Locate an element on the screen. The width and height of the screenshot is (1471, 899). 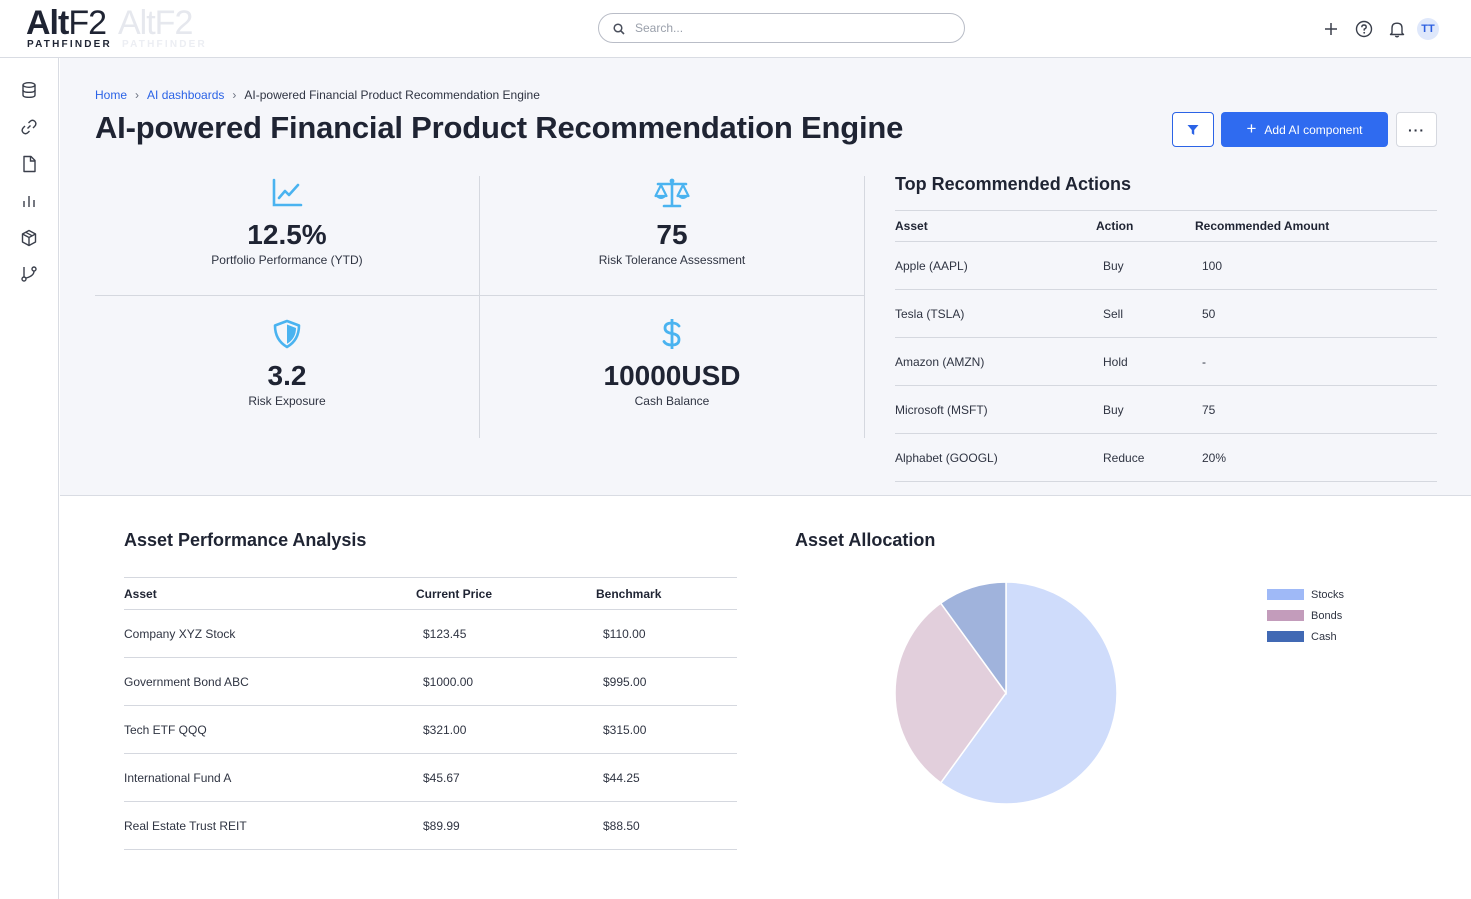
bar-chart-icon is located at coordinates (29, 201).